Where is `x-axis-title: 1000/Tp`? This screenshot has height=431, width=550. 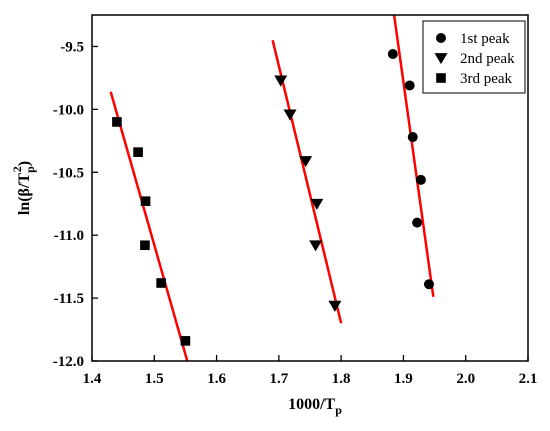
x-axis-title: 1000/Tp is located at coordinates (315, 406).